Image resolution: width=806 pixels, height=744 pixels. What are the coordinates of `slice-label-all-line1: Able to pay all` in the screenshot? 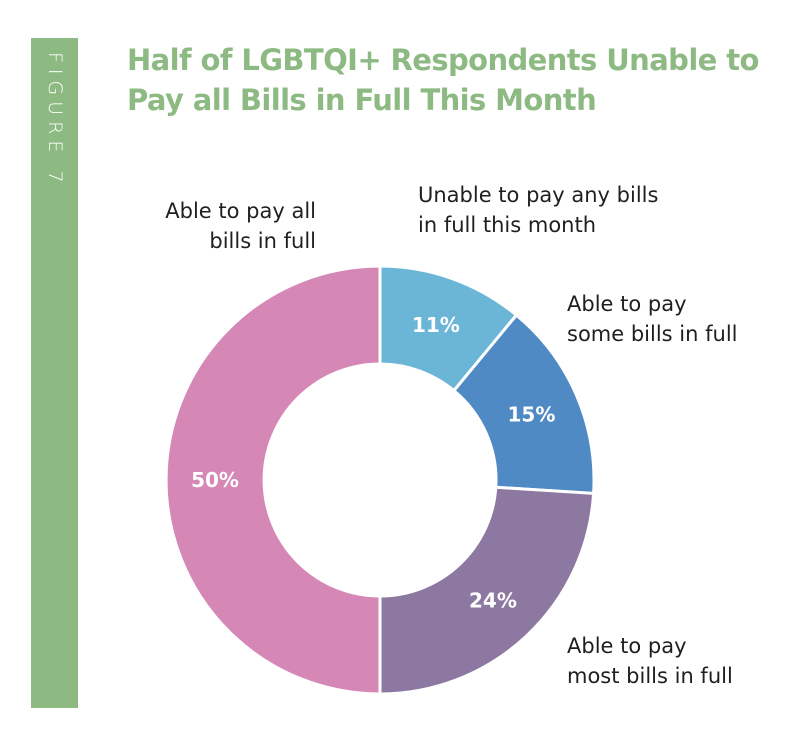 It's located at (240, 211).